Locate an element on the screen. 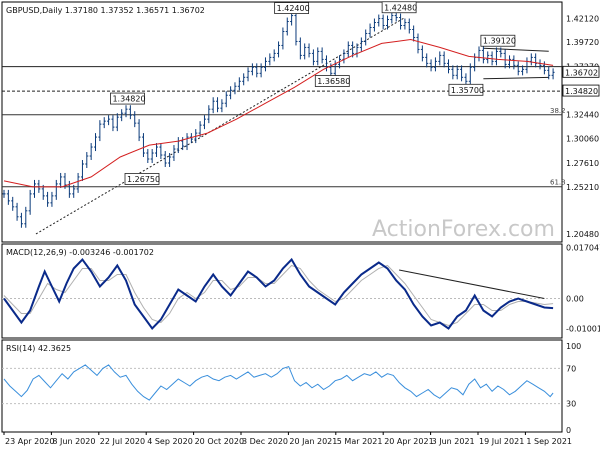  callout-label-5: 1.35700 is located at coordinates (467, 90).